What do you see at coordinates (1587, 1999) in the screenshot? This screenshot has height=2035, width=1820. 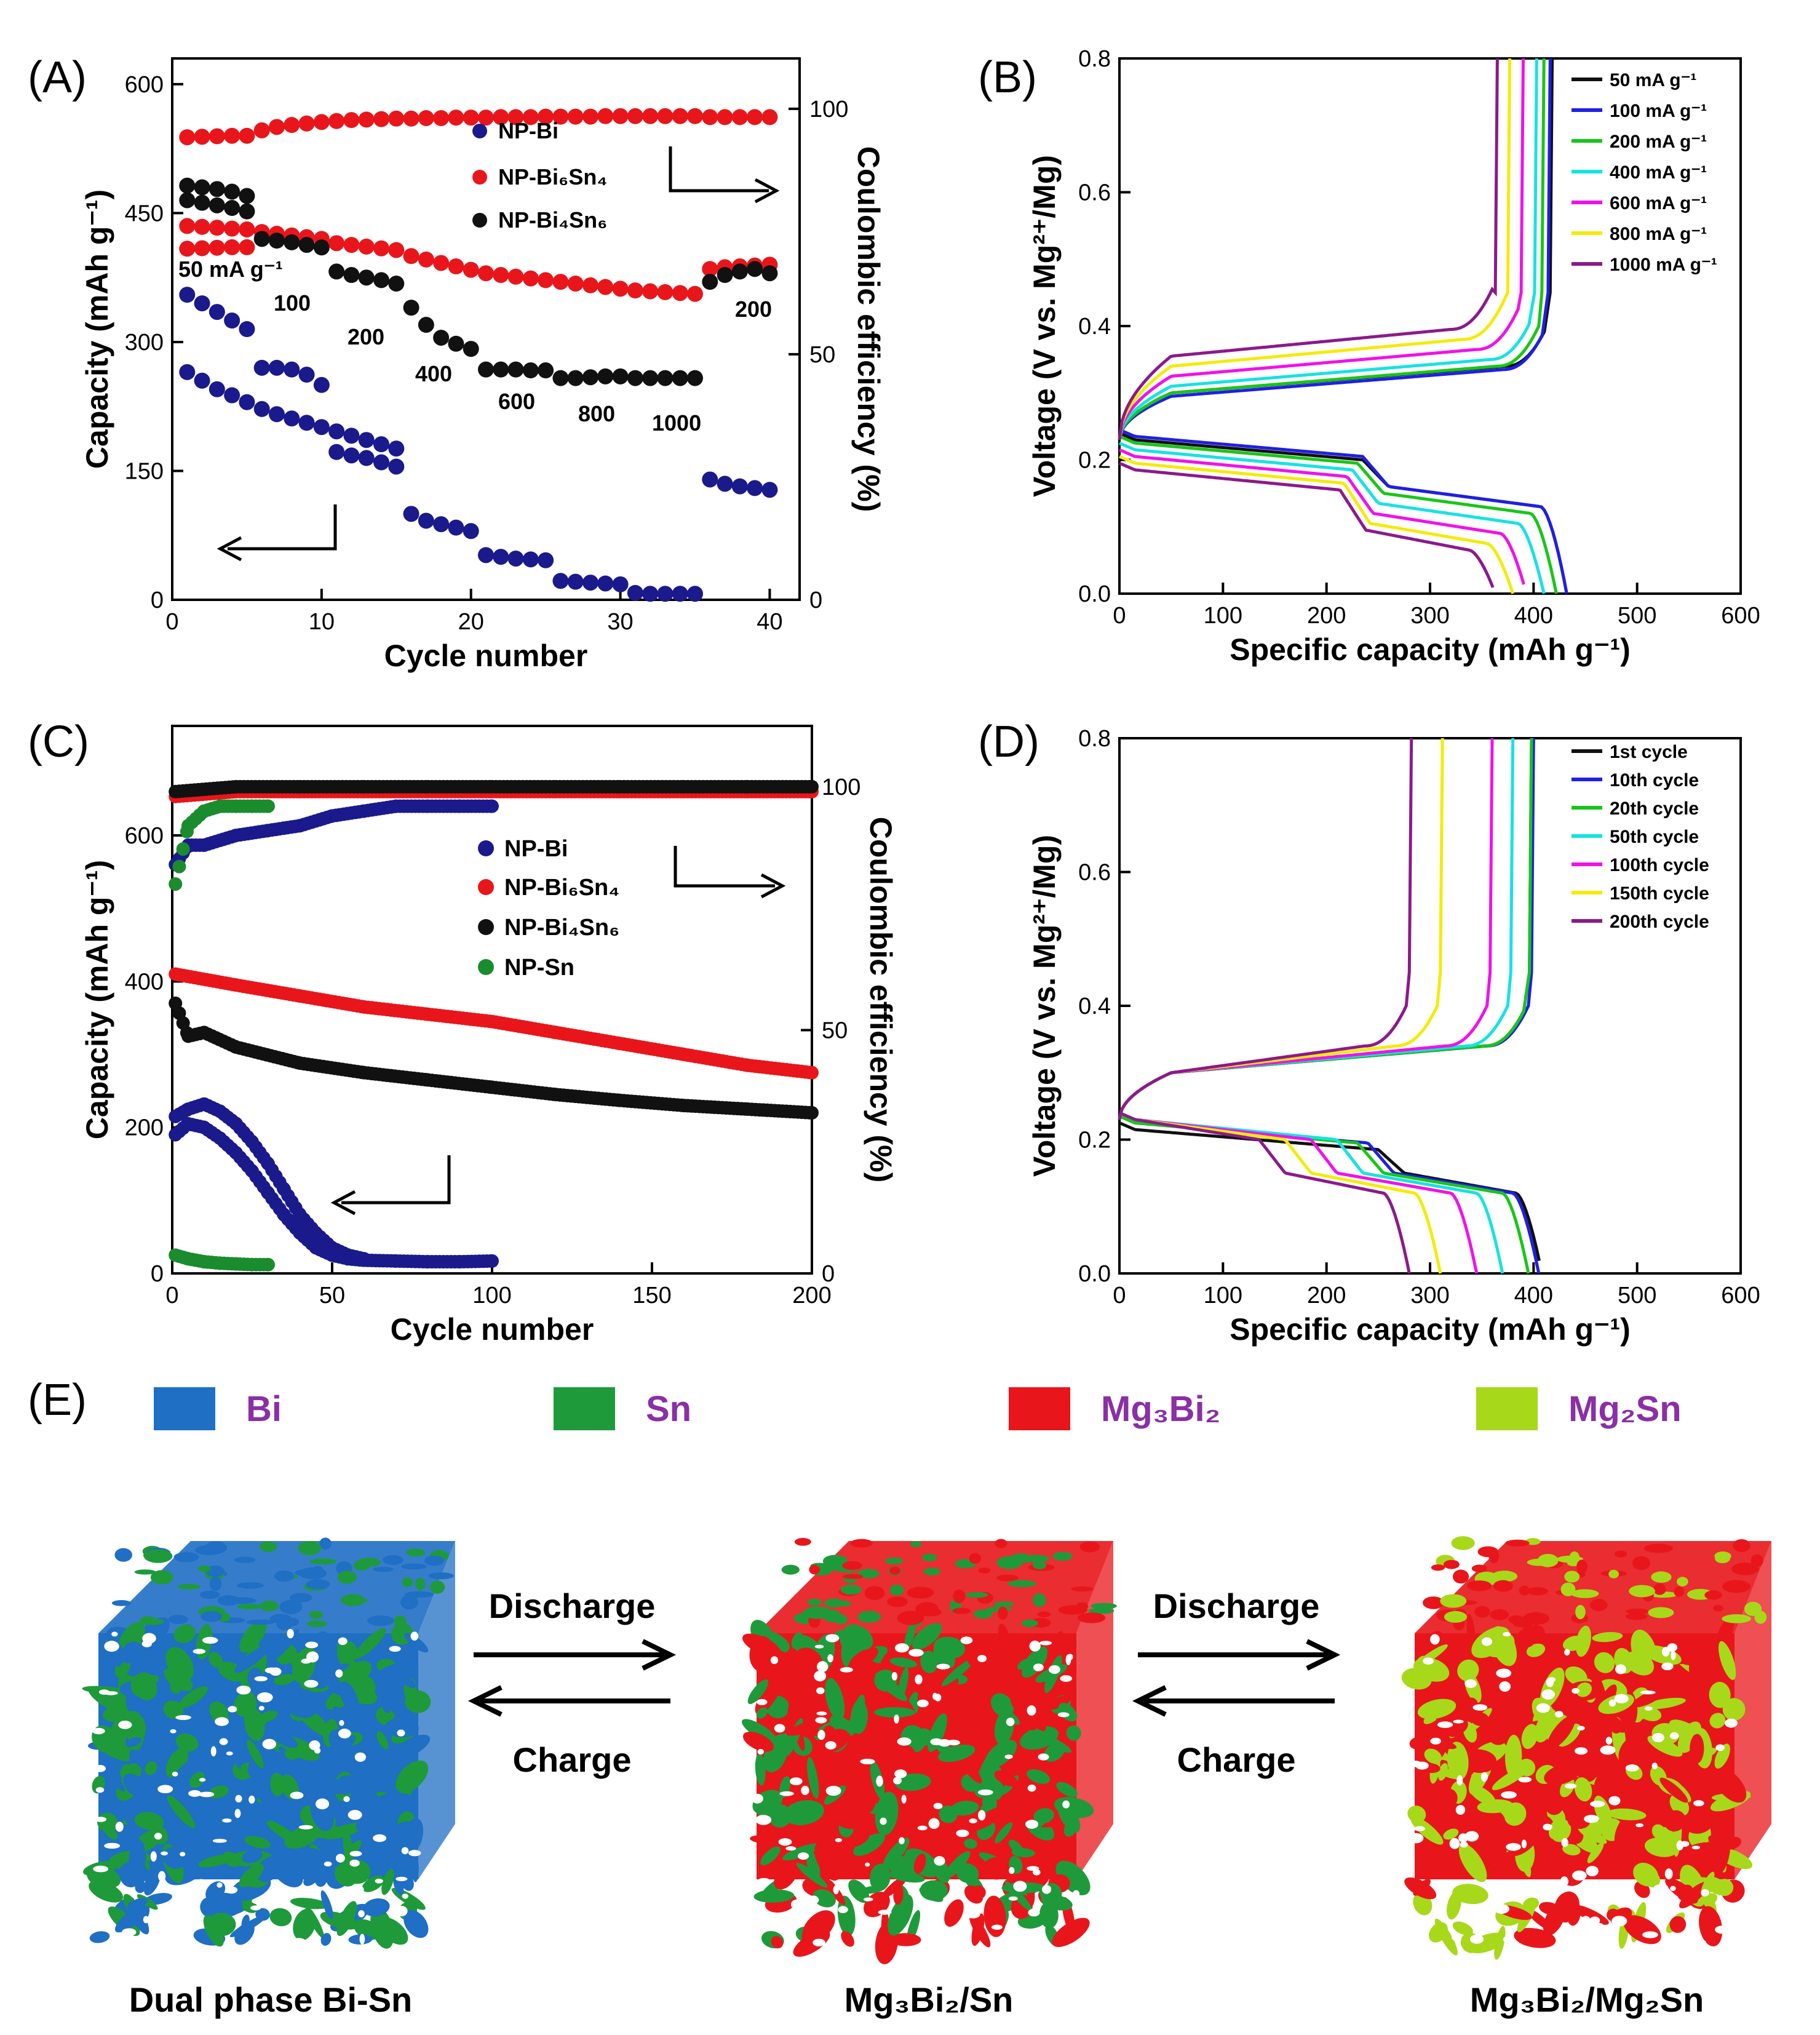 I see `structure-label: Mg₃Bi₂/Mg₂Sn` at bounding box center [1587, 1999].